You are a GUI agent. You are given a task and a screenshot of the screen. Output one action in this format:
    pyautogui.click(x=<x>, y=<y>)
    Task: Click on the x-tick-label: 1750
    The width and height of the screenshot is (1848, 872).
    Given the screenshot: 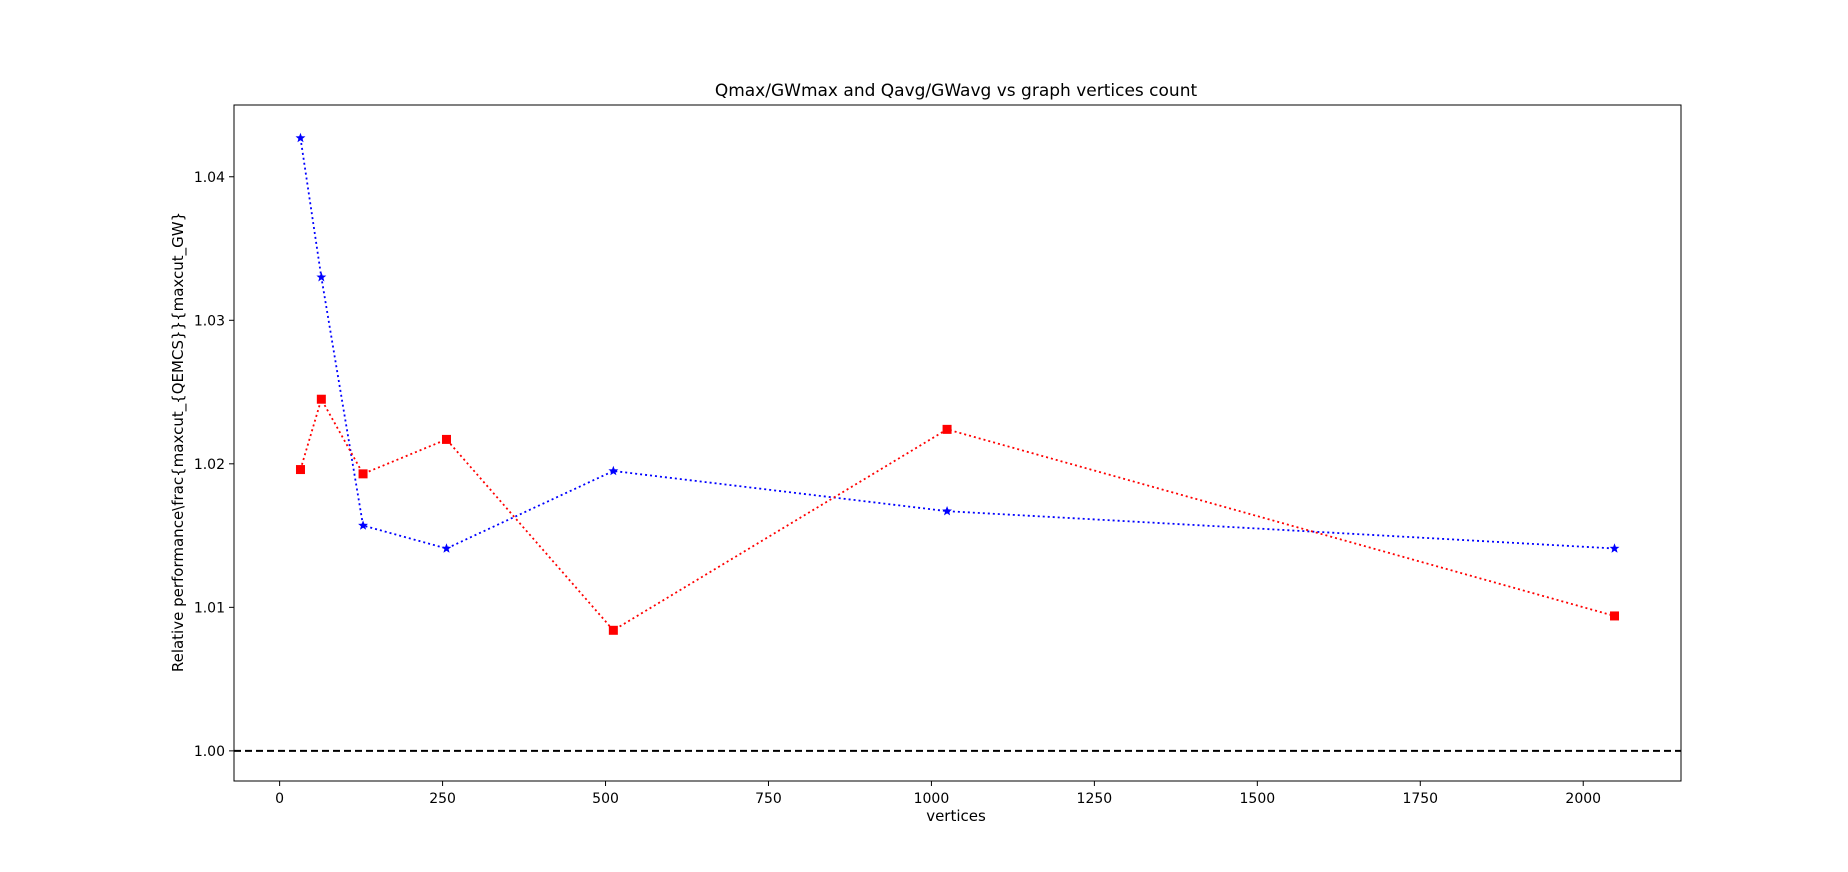 What is the action you would take?
    pyautogui.click(x=1420, y=799)
    